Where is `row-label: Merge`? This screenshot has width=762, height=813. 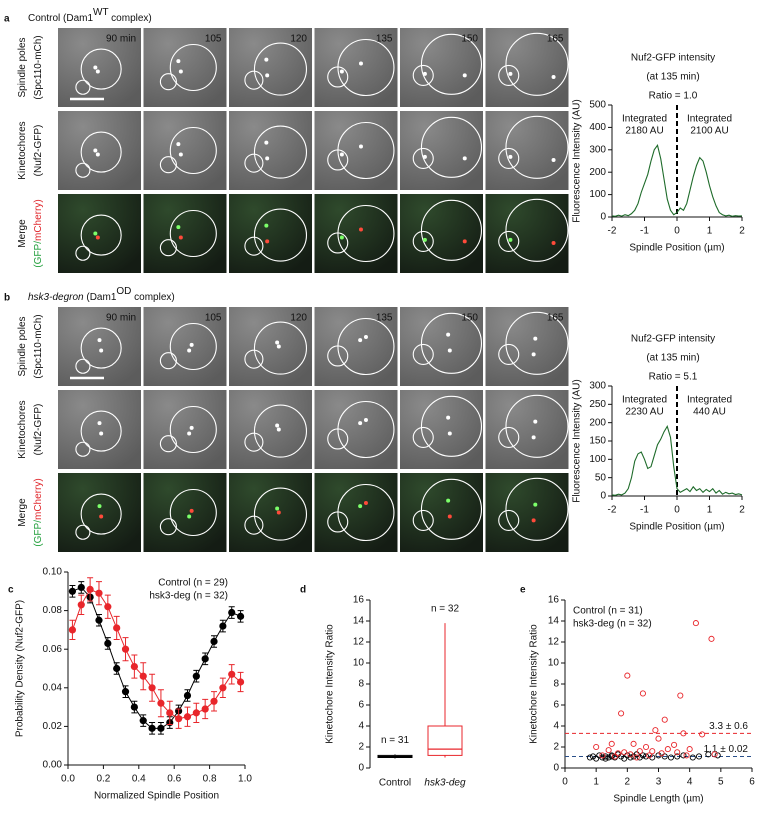 row-label: Merge is located at coordinates (22, 512).